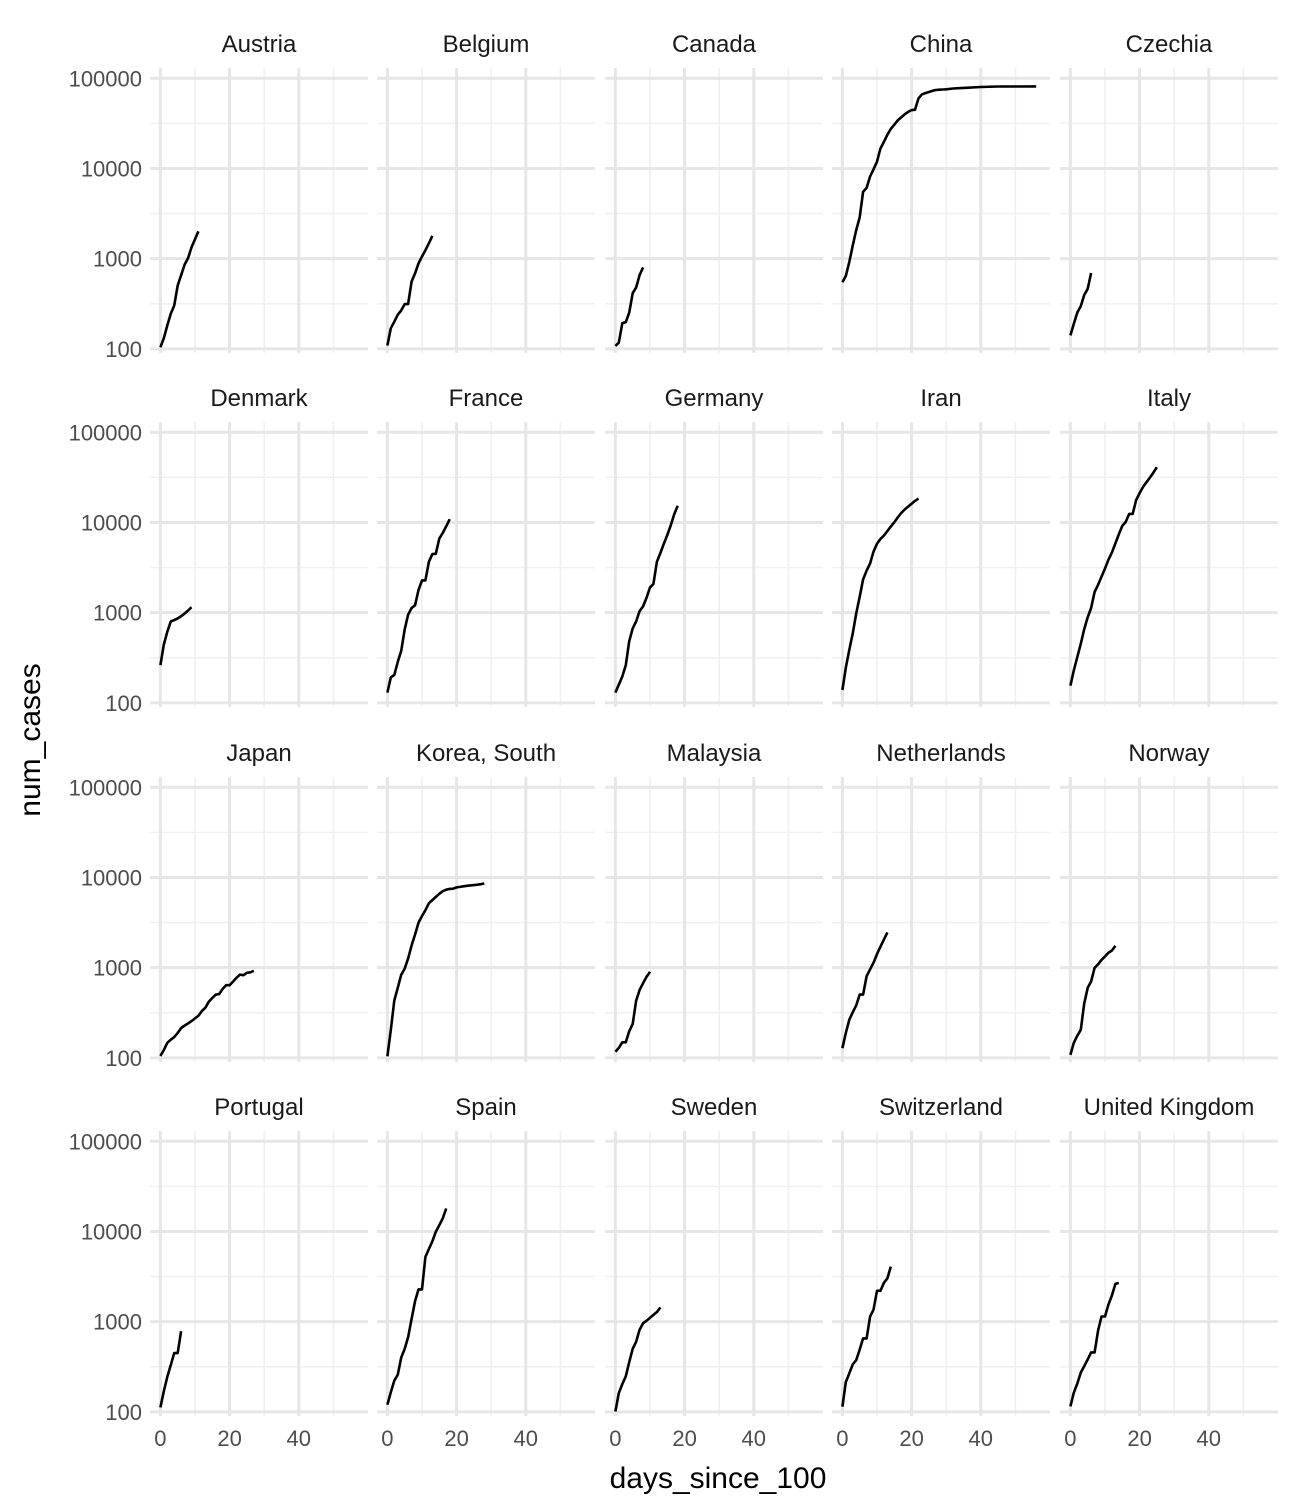  What do you see at coordinates (1169, 44) in the screenshot?
I see `panel-title: Czechia` at bounding box center [1169, 44].